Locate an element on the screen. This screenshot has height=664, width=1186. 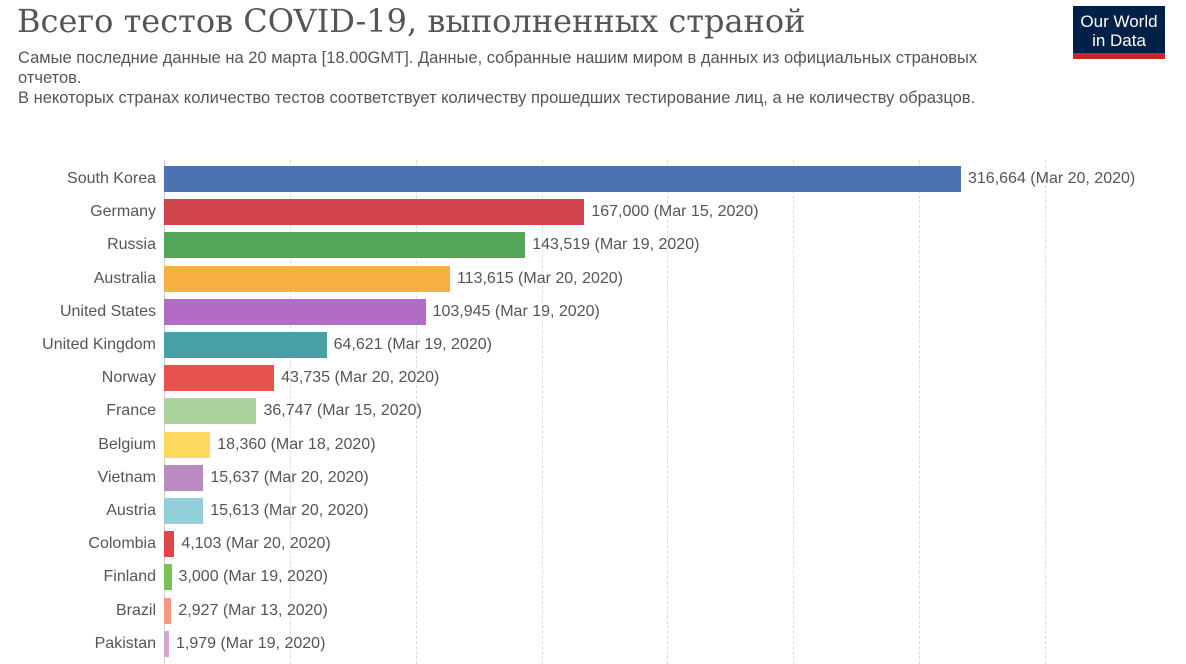
value-label: 18,360 (Mar 18, 2020) is located at coordinates (296, 444).